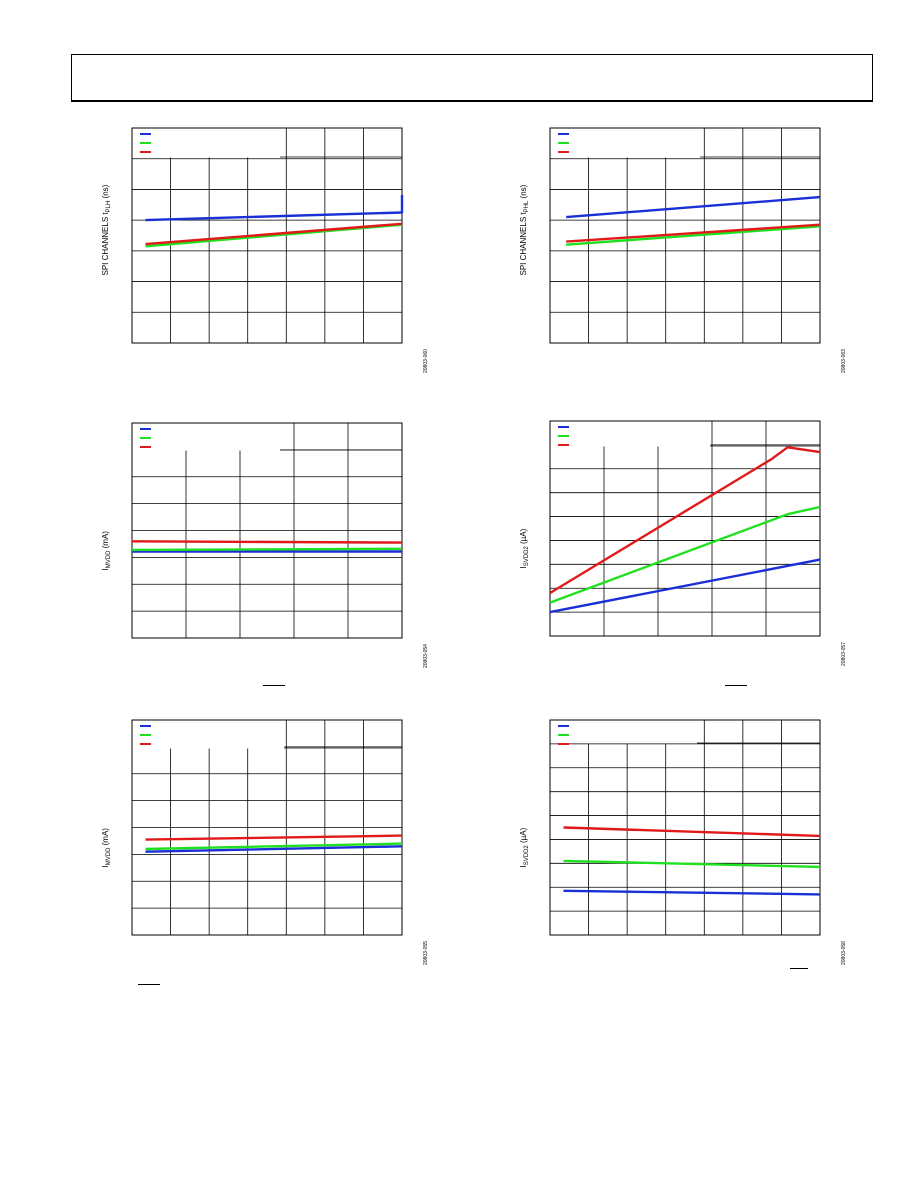 This screenshot has height=1188, width=918. I want to click on chart-svg: ISVDD2 (µA) 20803-057, so click(683, 543).